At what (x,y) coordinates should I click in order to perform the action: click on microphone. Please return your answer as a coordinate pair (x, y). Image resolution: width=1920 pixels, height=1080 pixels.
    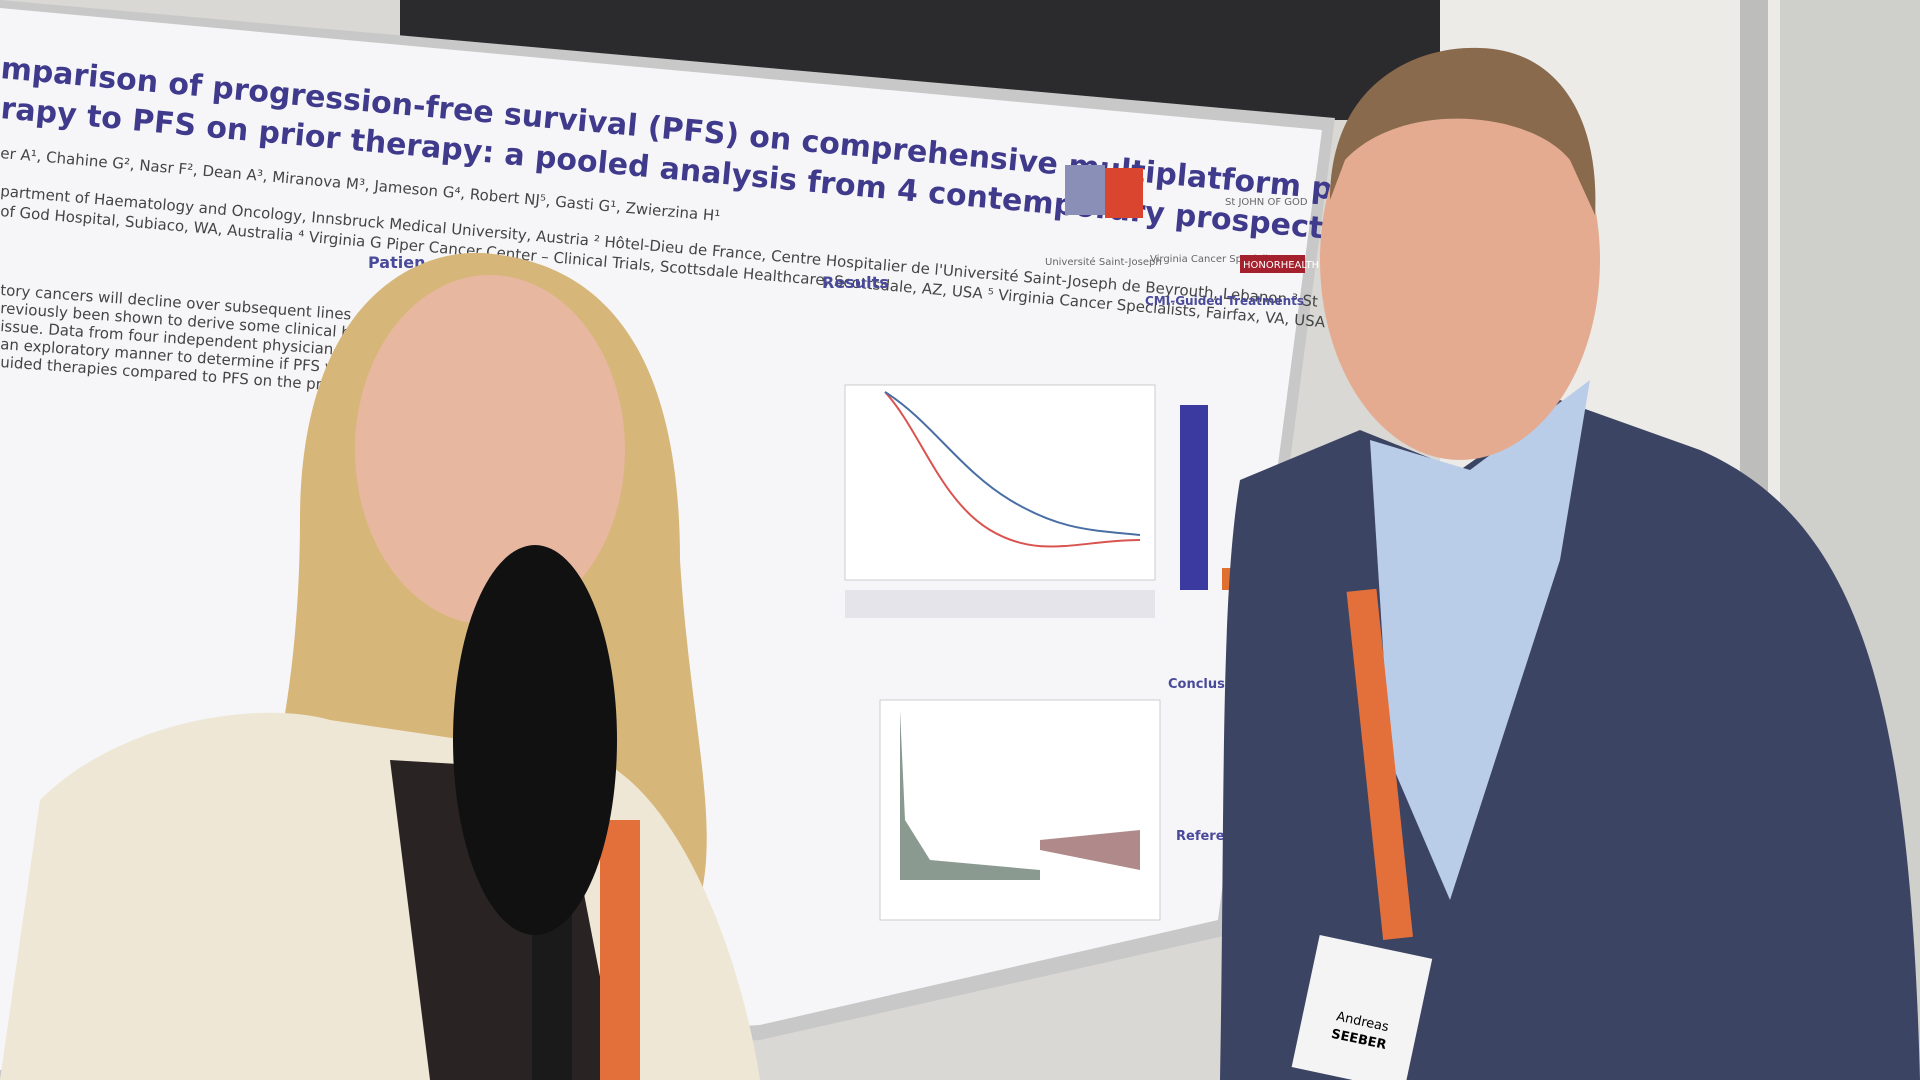
    Looking at the image, I should click on (535, 812).